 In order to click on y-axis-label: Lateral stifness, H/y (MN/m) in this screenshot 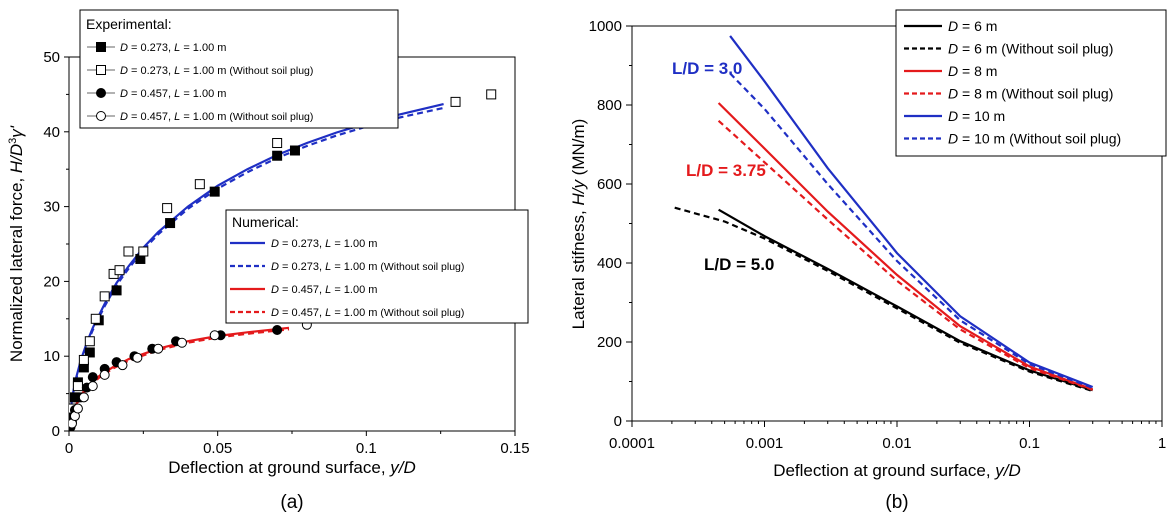, I will do `click(578, 224)`.